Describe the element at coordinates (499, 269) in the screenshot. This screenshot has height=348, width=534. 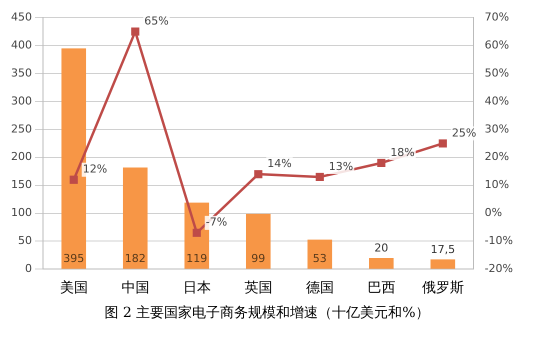
I see `y2-tick-label: -20%` at that location.